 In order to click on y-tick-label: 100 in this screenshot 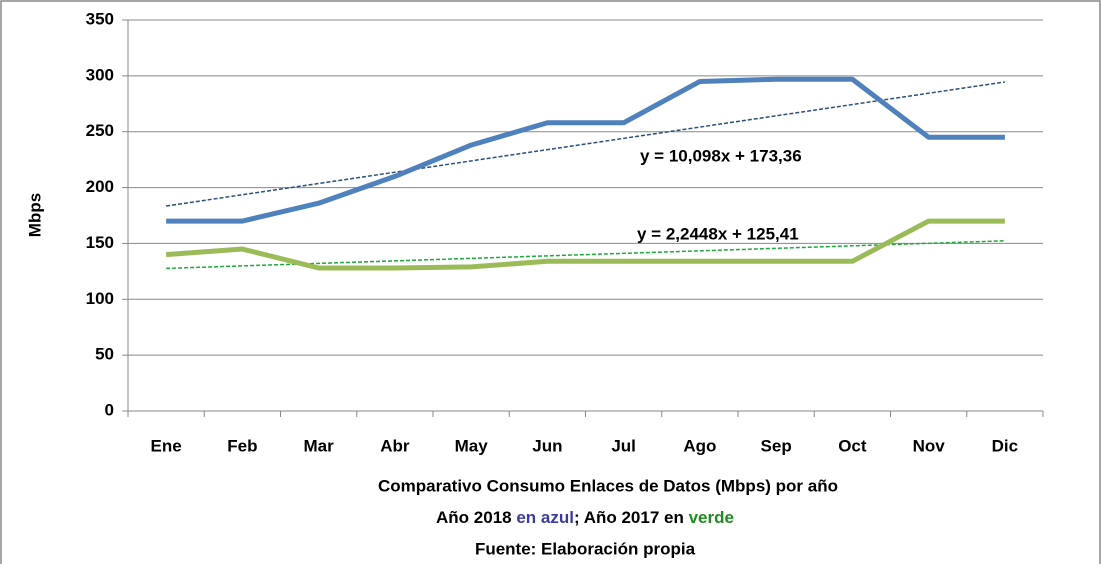, I will do `click(100, 298)`.